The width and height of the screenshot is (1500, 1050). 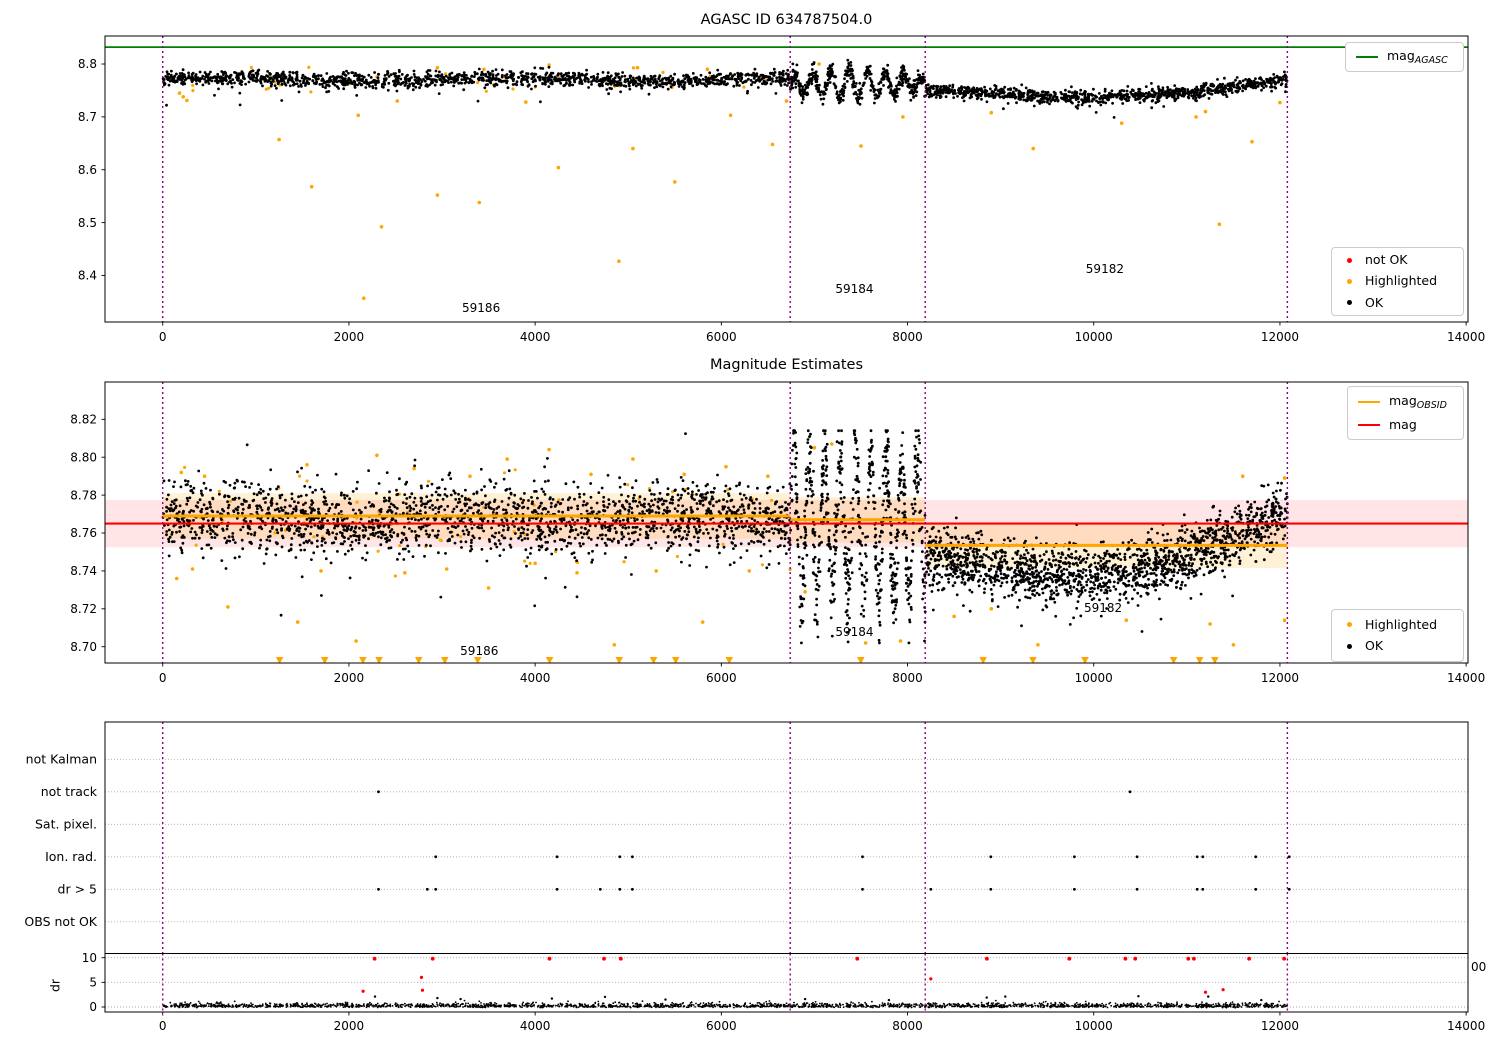 What do you see at coordinates (77, 889) in the screenshot?
I see `flag-category-label: dr > 5` at bounding box center [77, 889].